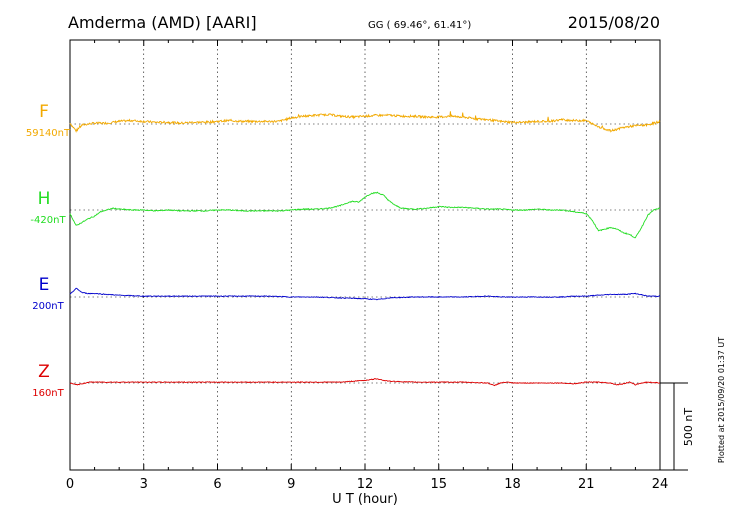 The image size is (730, 520). I want to click on scale-bar-label: 500 nT, so click(688, 427).